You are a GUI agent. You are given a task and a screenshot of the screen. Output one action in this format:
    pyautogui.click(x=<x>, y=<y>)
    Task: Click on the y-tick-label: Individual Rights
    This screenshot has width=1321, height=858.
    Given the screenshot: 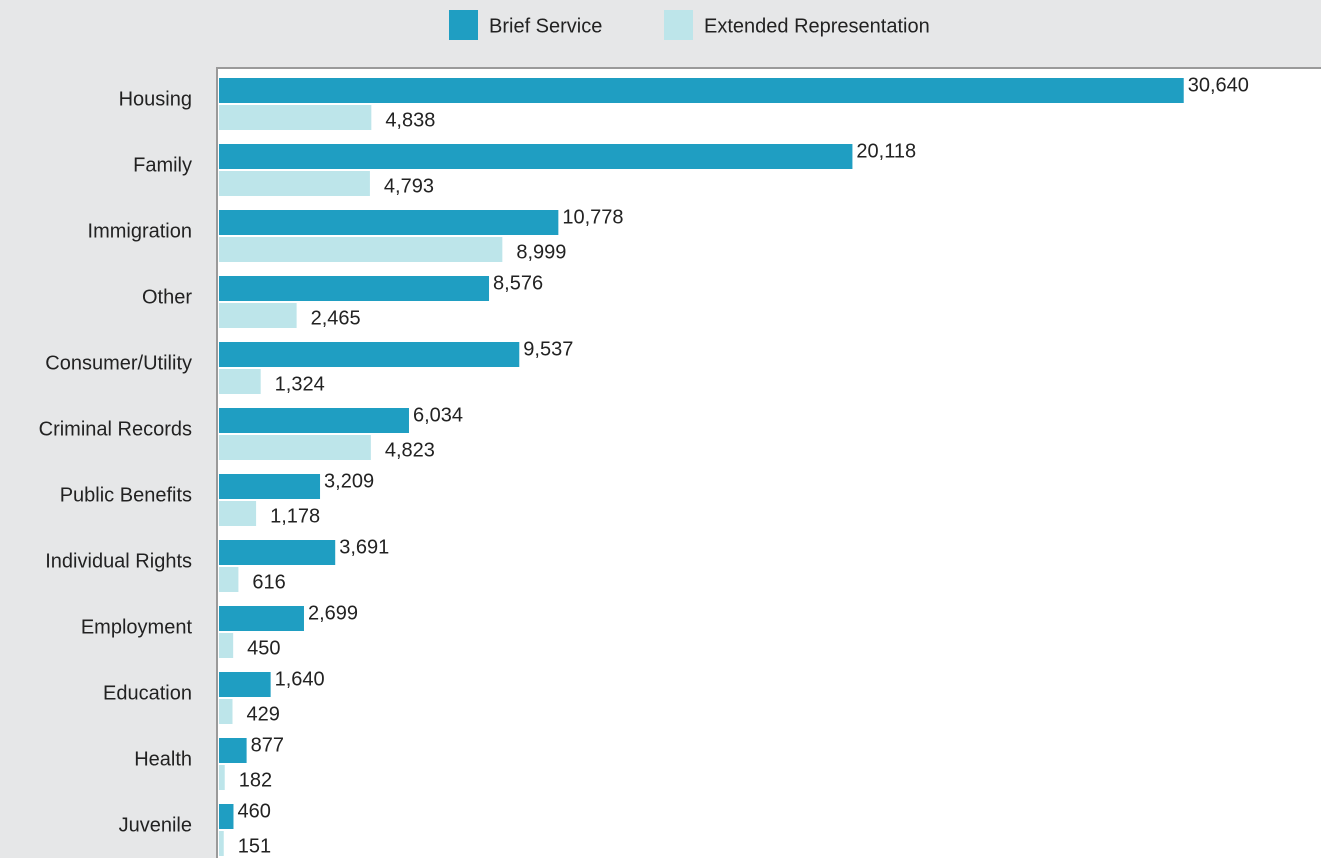 What is the action you would take?
    pyautogui.click(x=118, y=561)
    